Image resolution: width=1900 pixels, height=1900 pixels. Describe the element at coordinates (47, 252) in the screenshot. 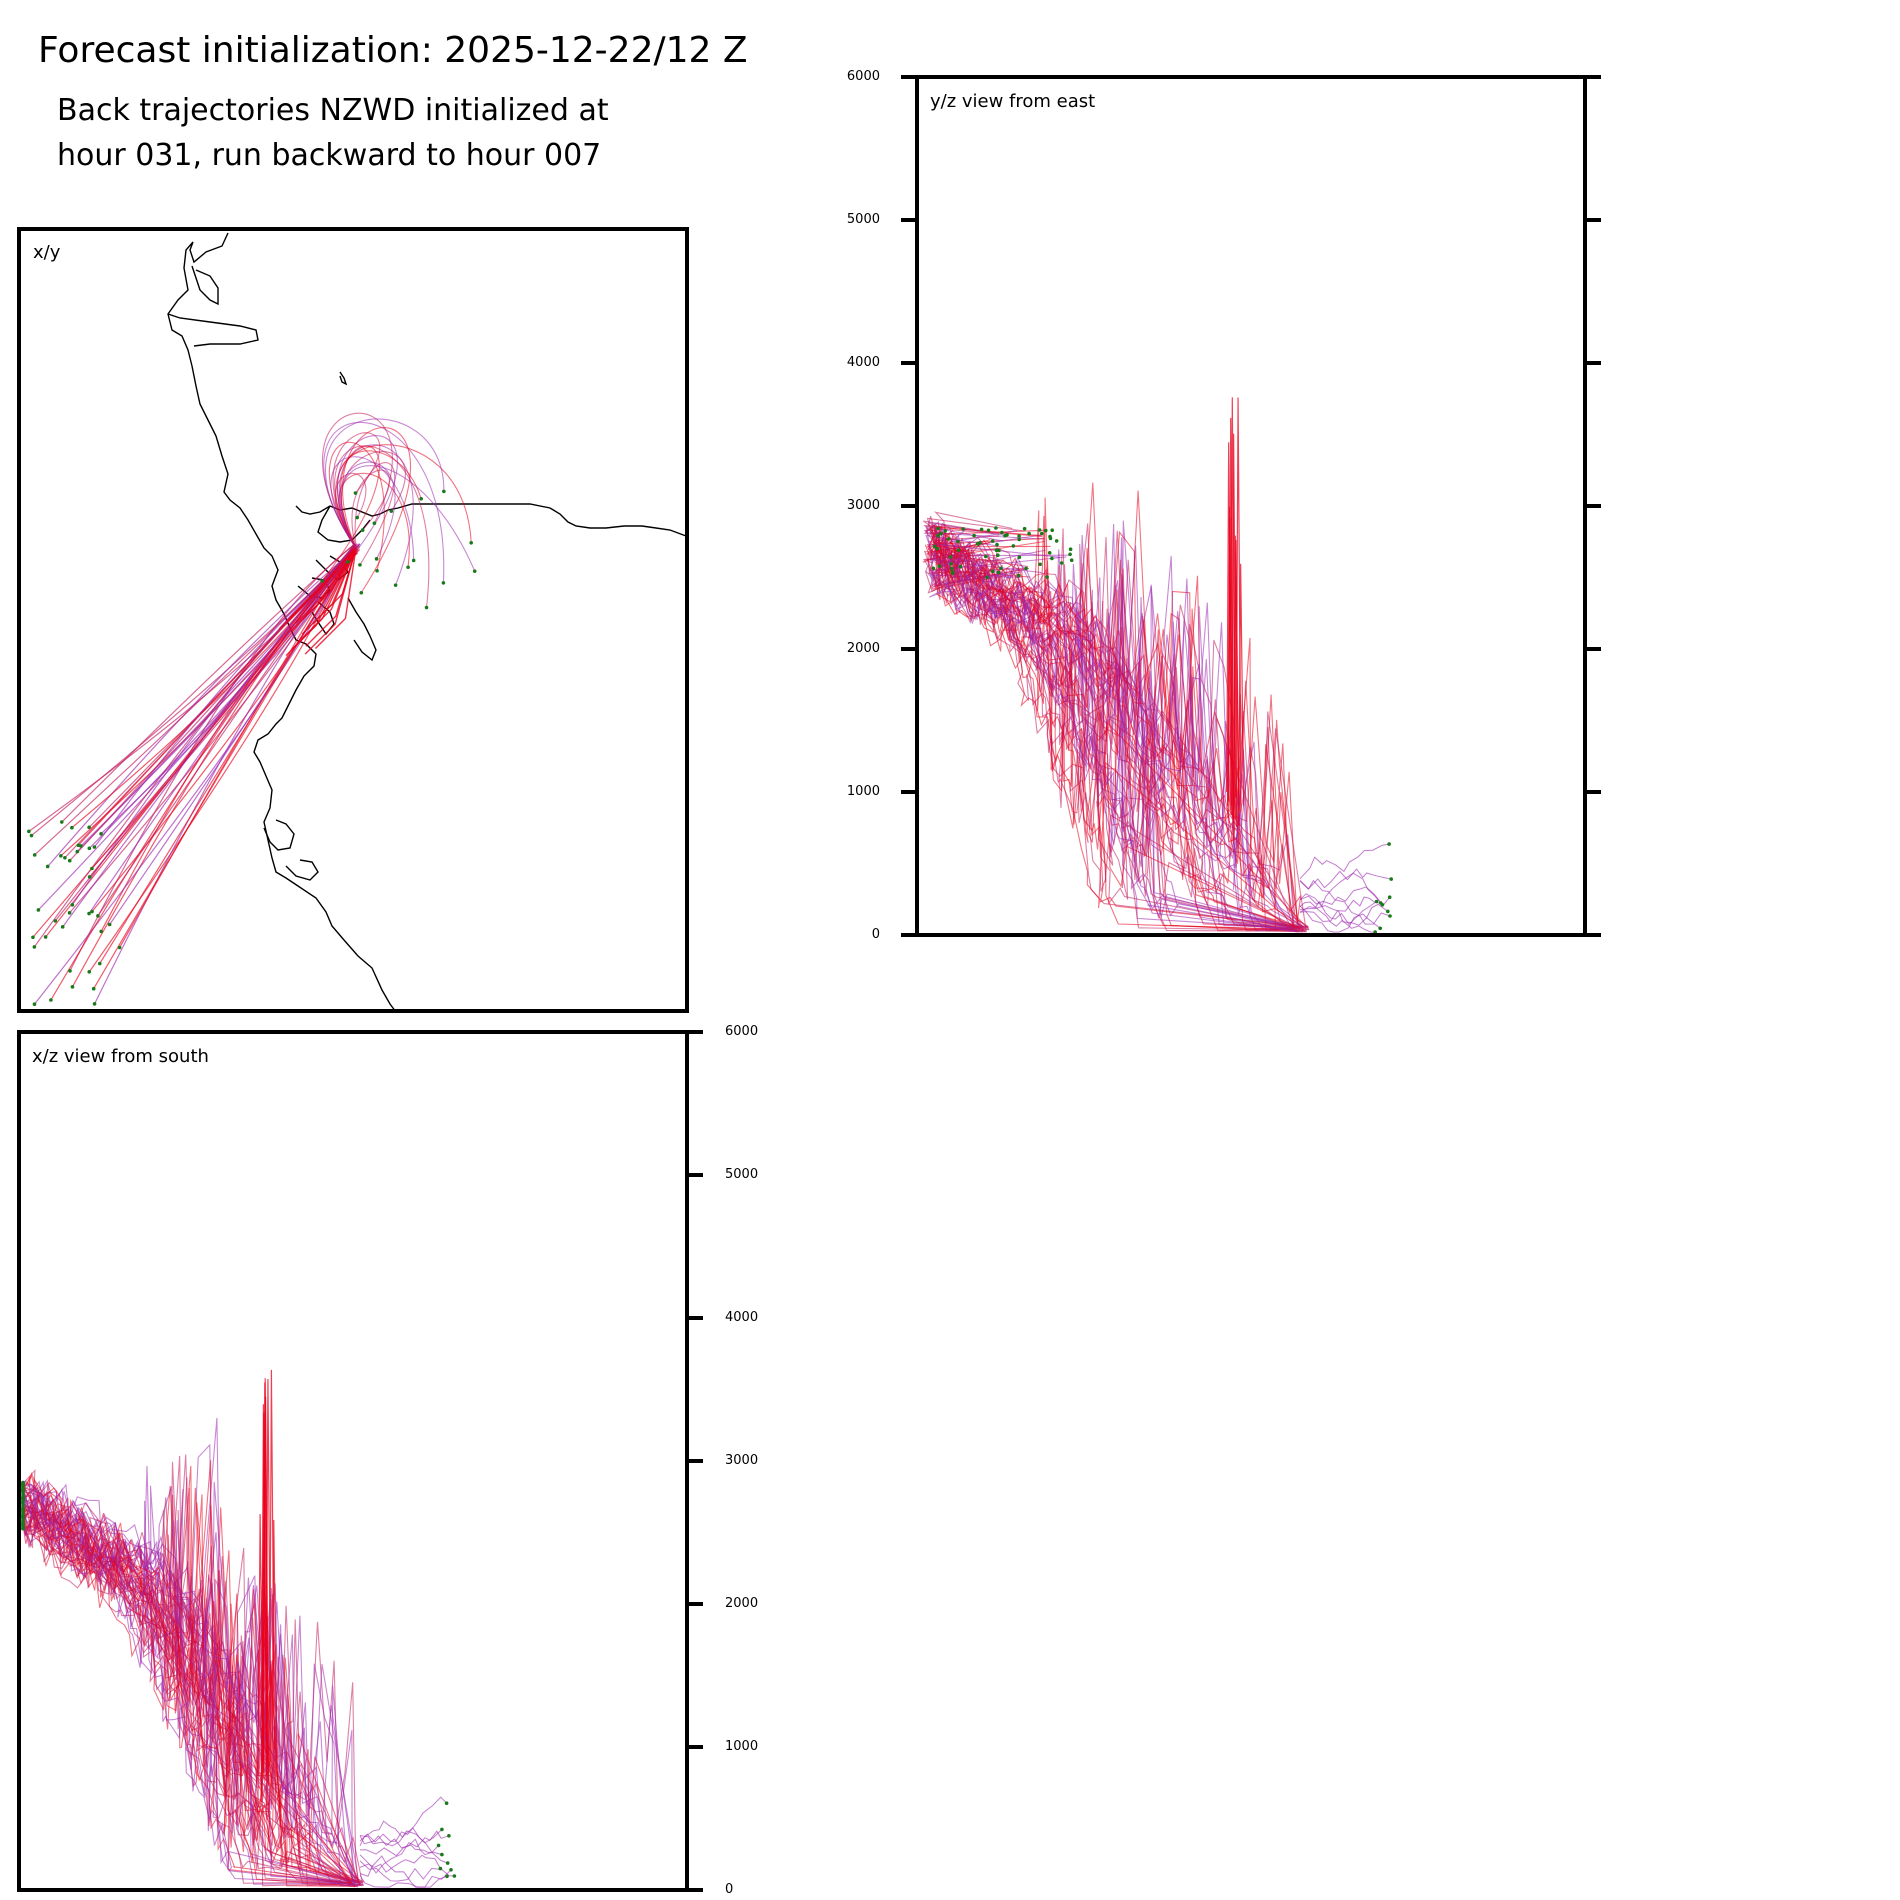

I see `xy-panel-label: x/y` at that location.